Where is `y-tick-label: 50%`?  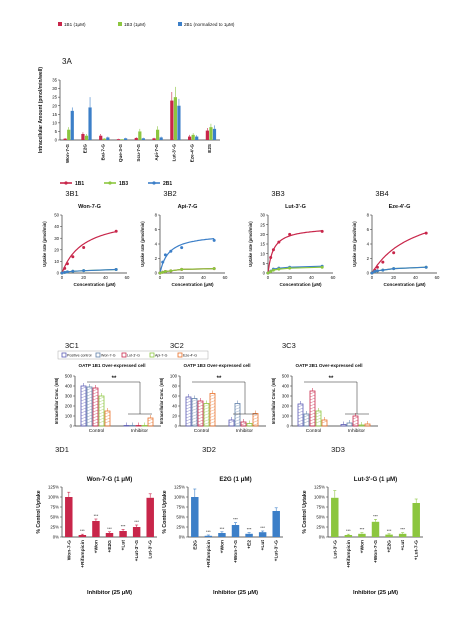 y-tick-label: 50% is located at coordinates (54, 517).